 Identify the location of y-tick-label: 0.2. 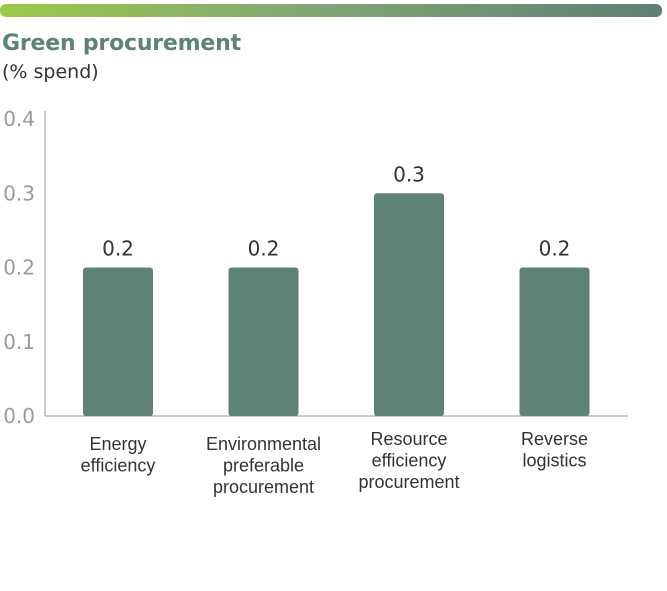
(19, 268).